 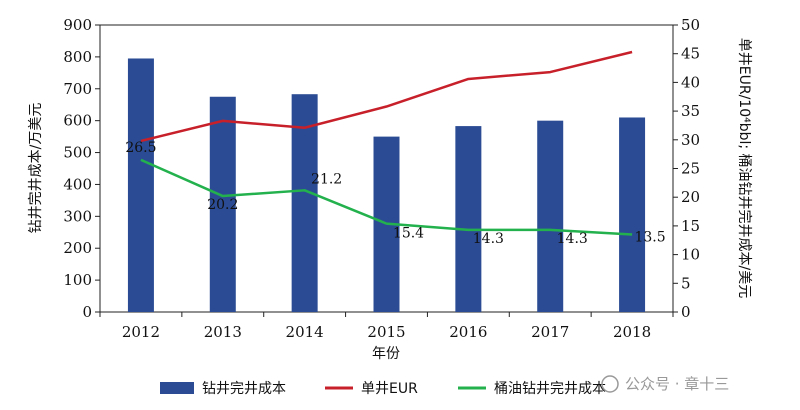 What do you see at coordinates (389, 389) in the screenshot?
I see `legend-label: 单井EUR` at bounding box center [389, 389].